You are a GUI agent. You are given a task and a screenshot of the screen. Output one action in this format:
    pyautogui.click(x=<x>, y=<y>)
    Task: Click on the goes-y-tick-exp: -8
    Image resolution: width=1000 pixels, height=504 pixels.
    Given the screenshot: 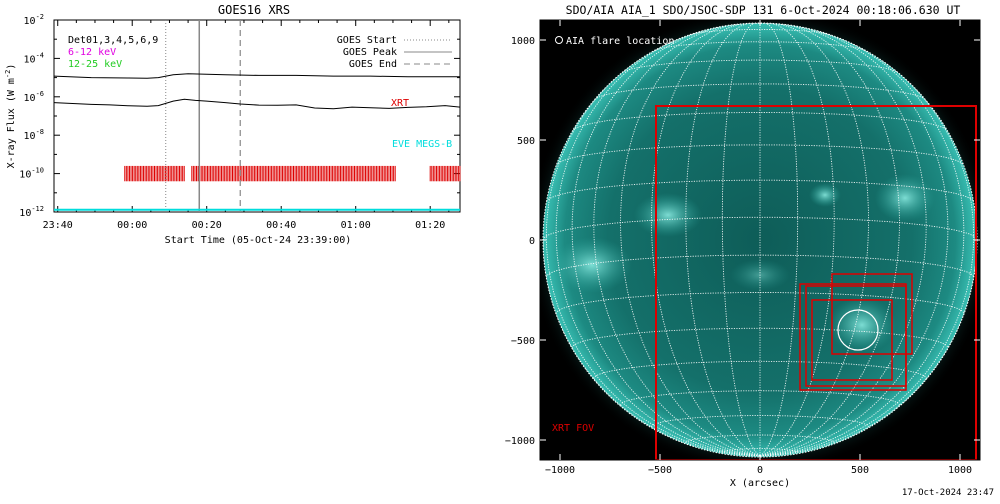 What is the action you would take?
    pyautogui.click(x=40, y=132)
    